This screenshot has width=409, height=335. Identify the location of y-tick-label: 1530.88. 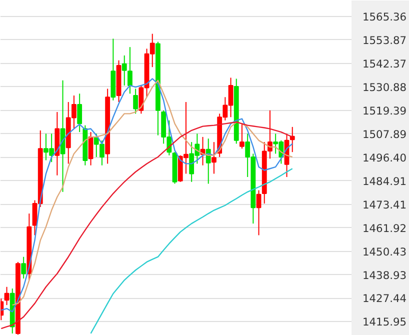
(384, 87).